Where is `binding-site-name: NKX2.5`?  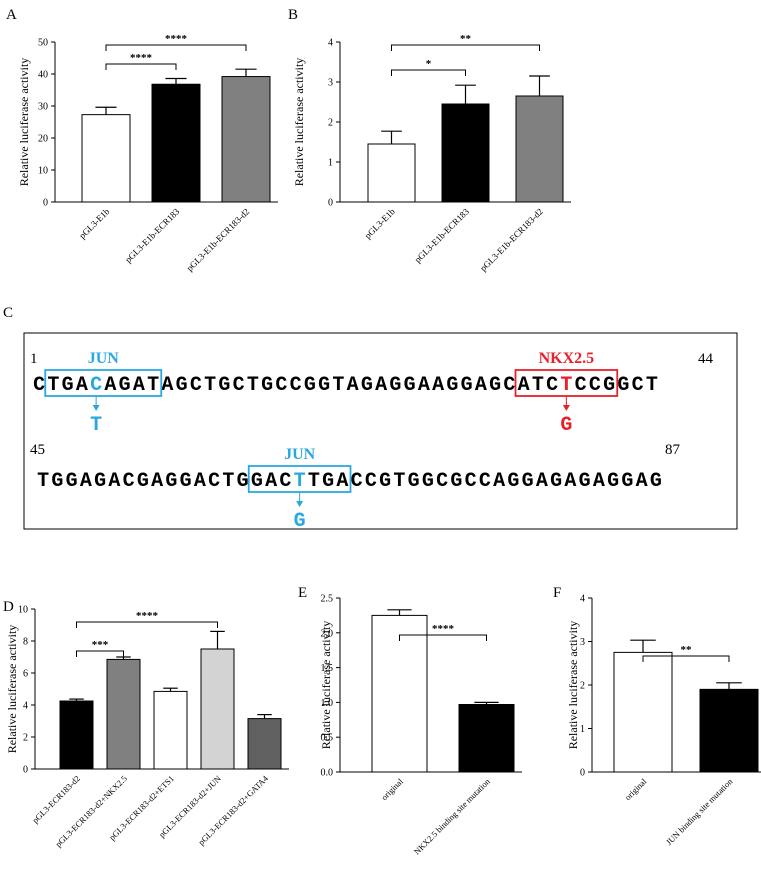 binding-site-name: NKX2.5 is located at coordinates (567, 358).